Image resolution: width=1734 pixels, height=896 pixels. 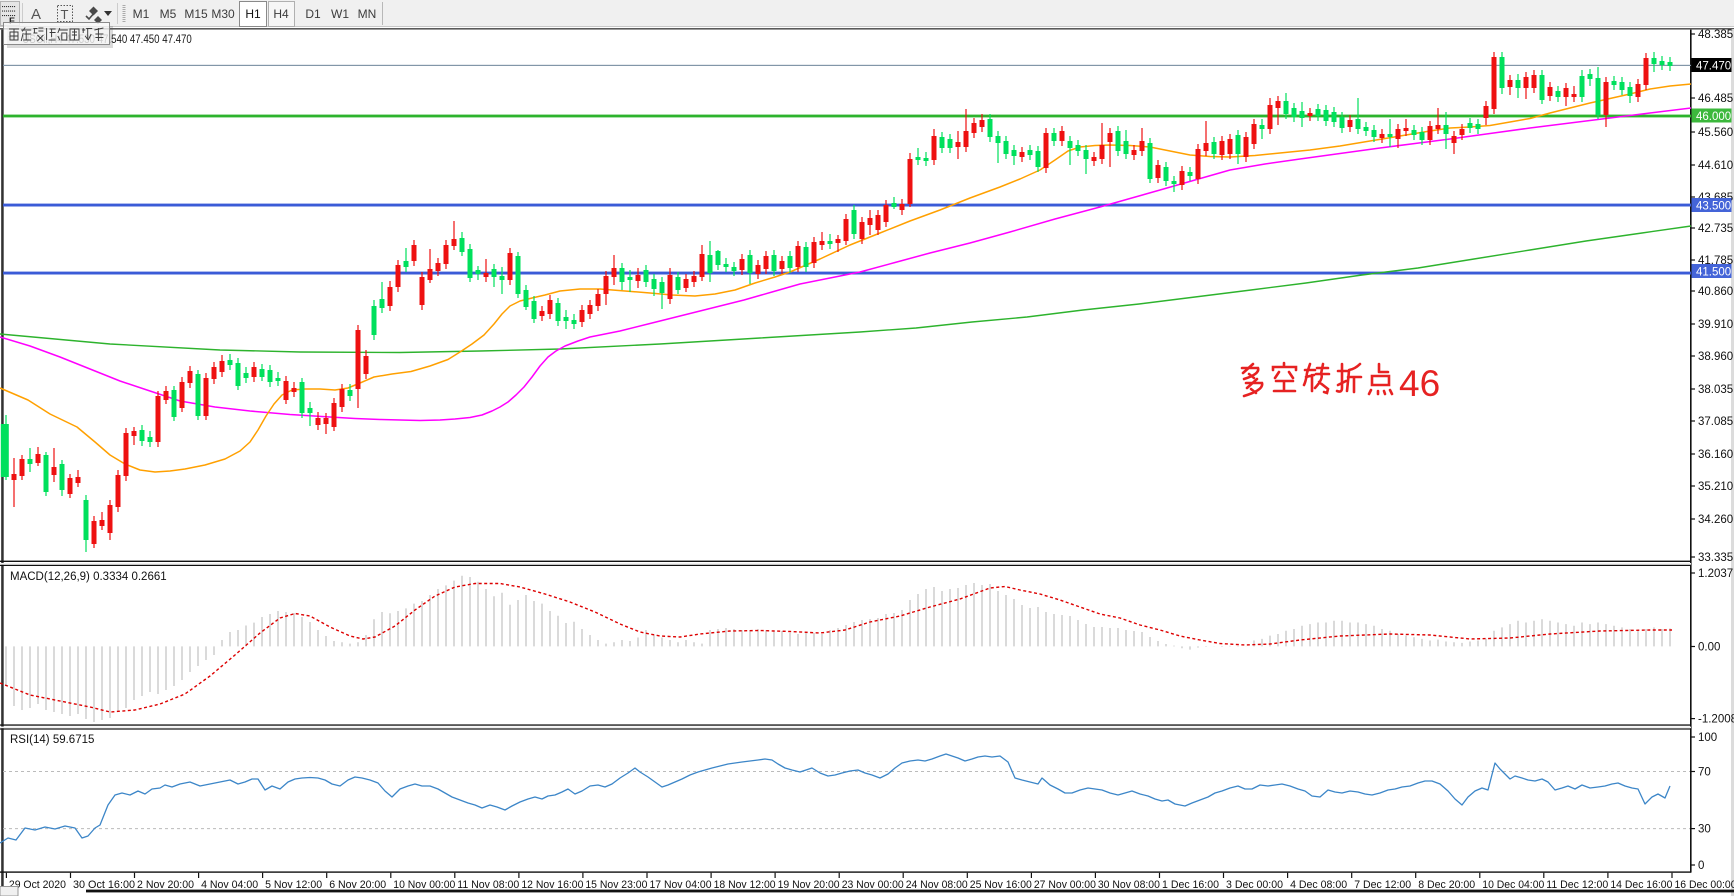 What do you see at coordinates (1707, 738) in the screenshot?
I see `svg-text: 100` at bounding box center [1707, 738].